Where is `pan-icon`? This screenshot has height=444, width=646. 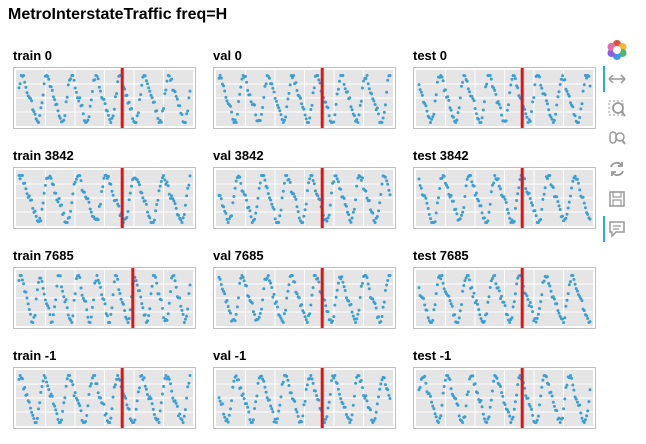 pan-icon is located at coordinates (617, 79).